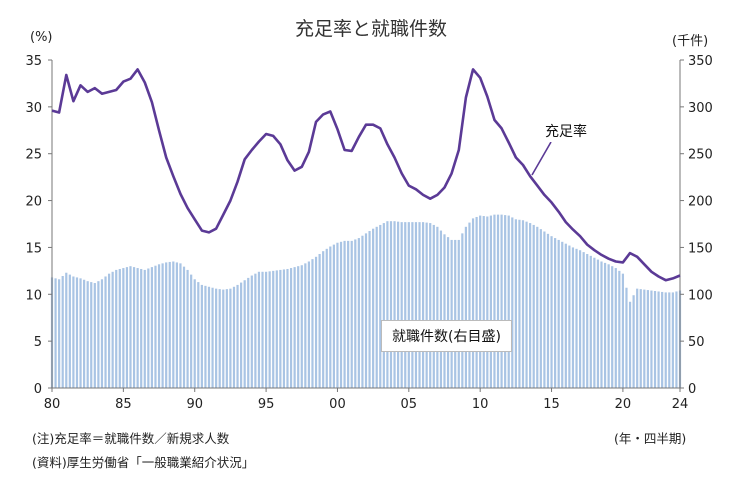 The height and width of the screenshot is (489, 742). I want to click on series-label-rate: 充足率, so click(566, 131).